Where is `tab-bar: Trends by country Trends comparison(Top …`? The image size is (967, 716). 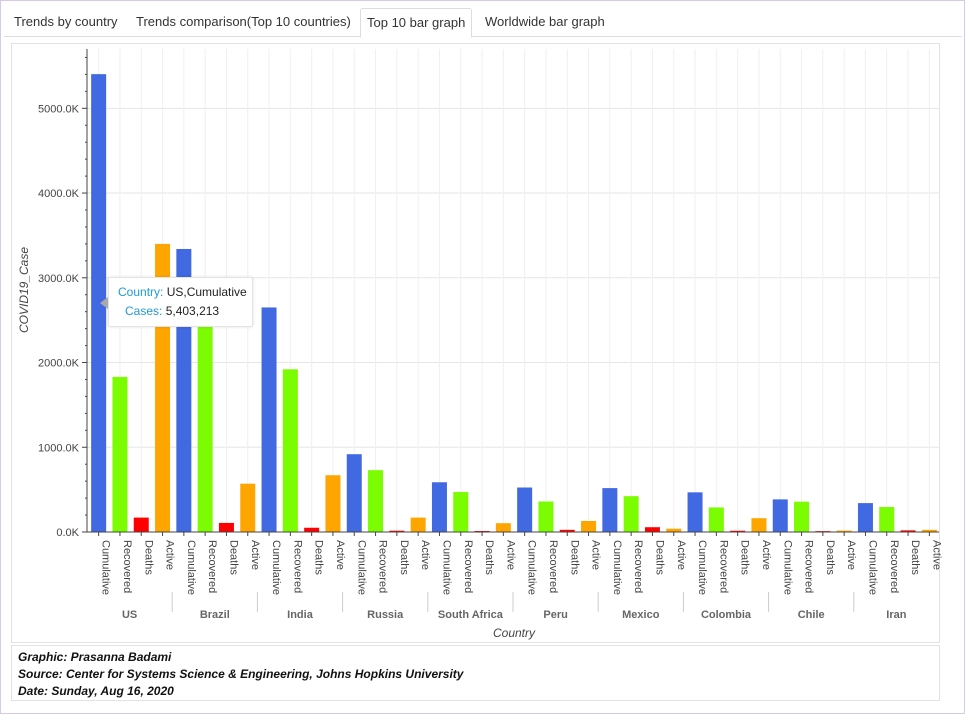
tab-bar: Trends by country Trends comparison(Top … is located at coordinates (483, 23).